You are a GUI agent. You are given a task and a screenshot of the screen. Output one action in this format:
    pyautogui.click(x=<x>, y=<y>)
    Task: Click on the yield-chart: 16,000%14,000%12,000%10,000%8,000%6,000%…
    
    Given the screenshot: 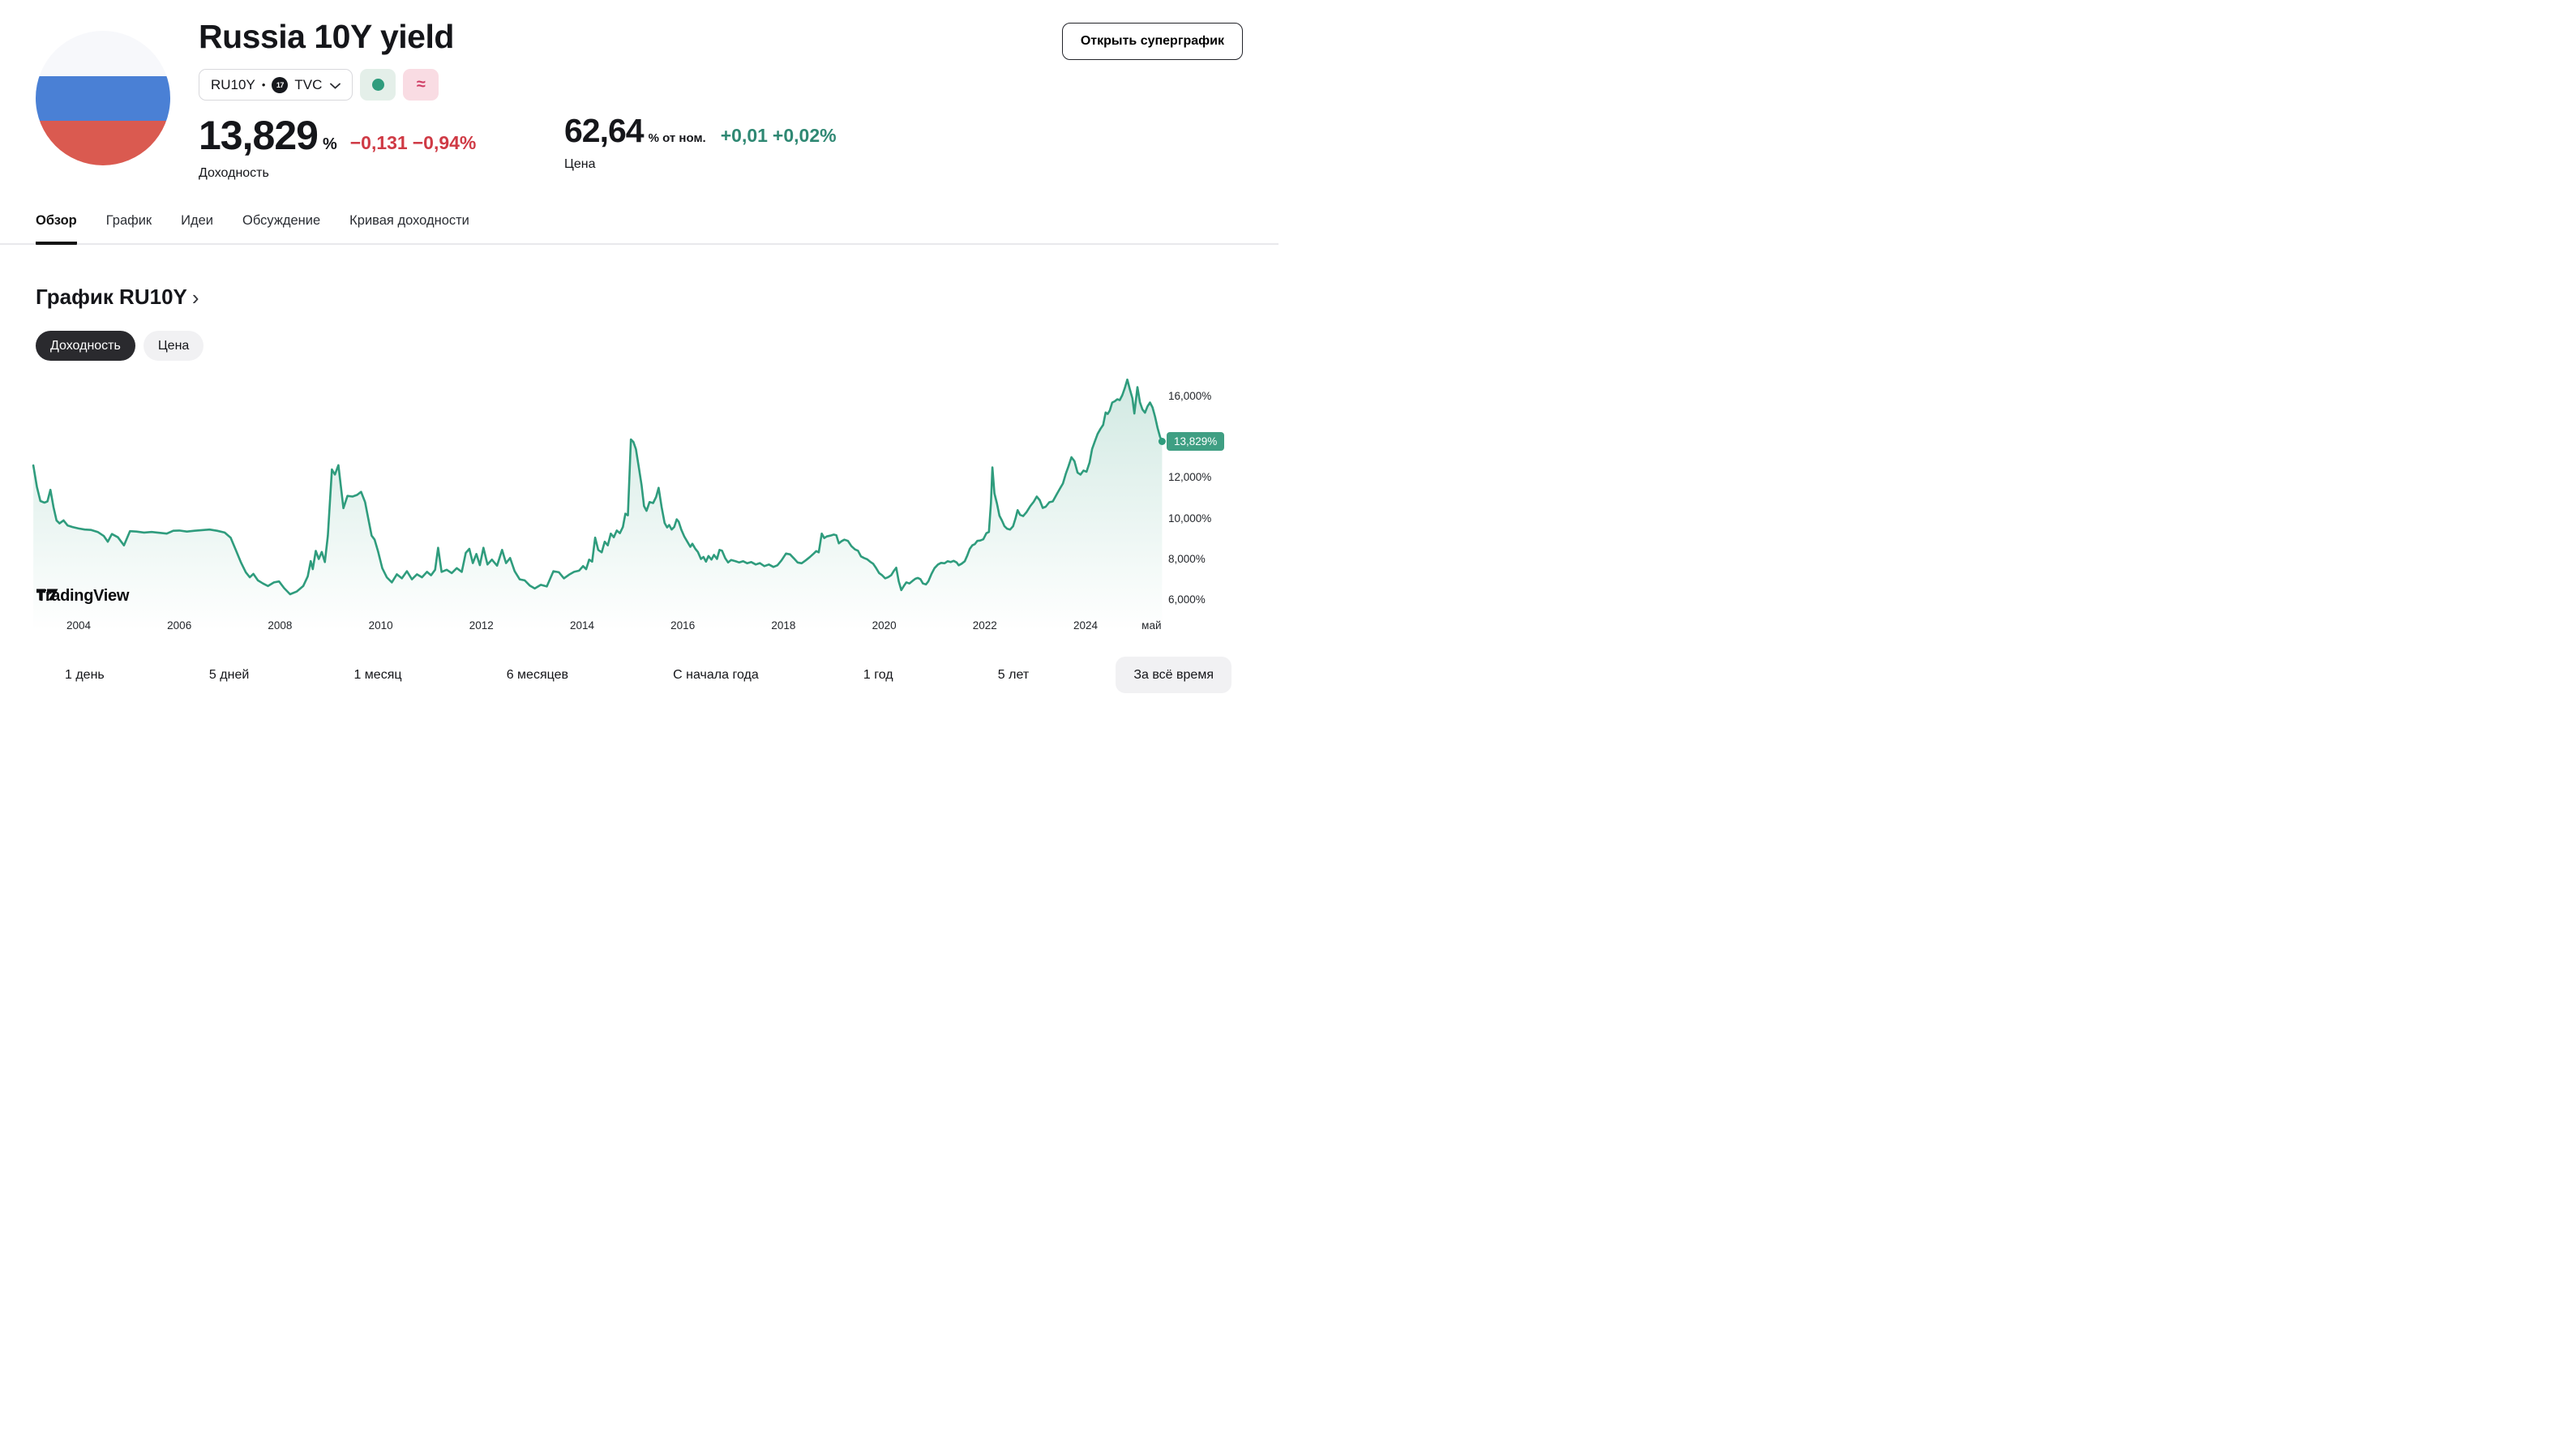 What is the action you would take?
    pyautogui.click(x=639, y=498)
    